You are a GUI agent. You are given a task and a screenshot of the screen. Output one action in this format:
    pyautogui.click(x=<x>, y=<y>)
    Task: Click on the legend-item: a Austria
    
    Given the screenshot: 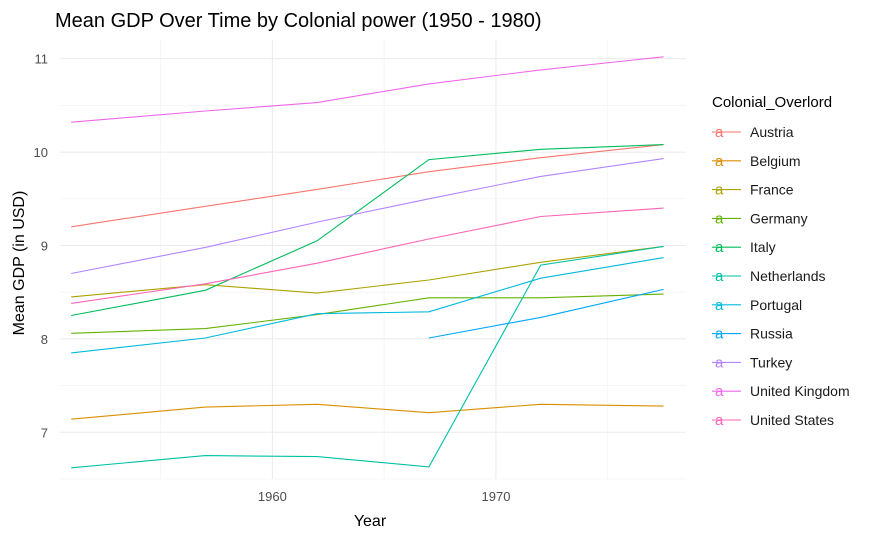 What is the action you would take?
    pyautogui.click(x=753, y=132)
    